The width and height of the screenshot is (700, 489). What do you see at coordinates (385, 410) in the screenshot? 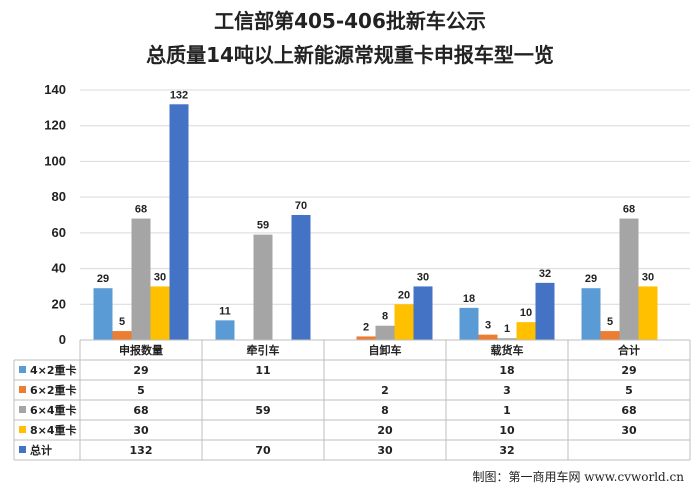
I see `table-cell: 8` at bounding box center [385, 410].